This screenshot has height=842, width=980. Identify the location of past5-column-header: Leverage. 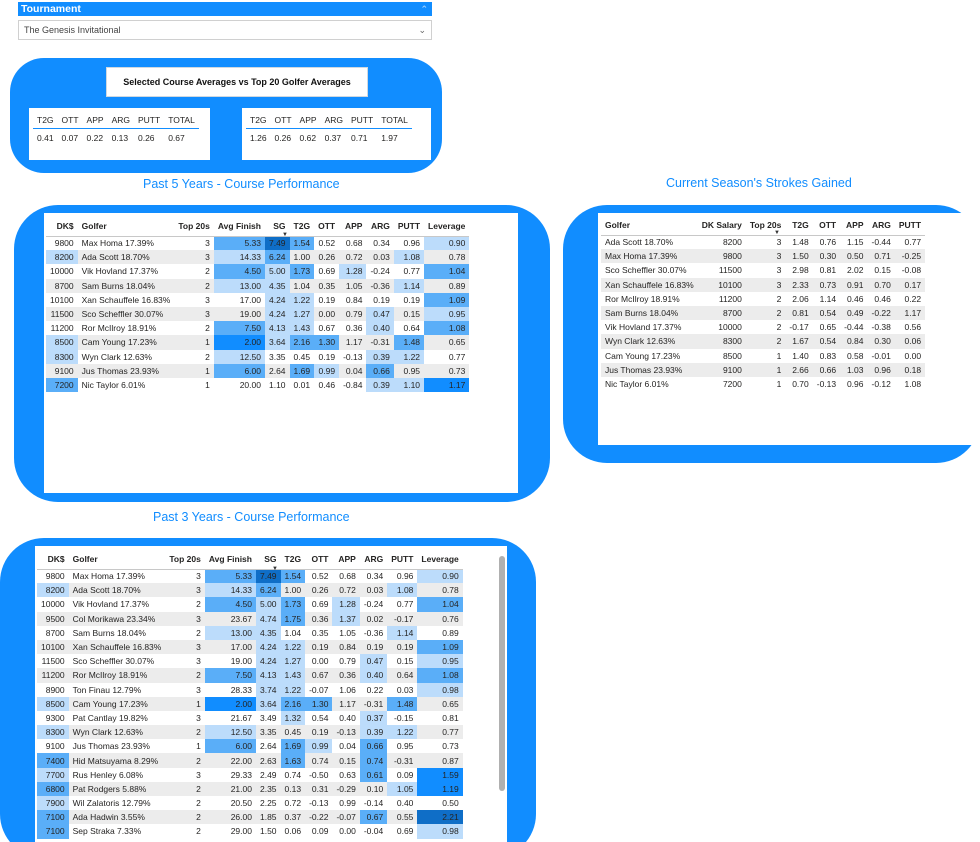
(447, 226).